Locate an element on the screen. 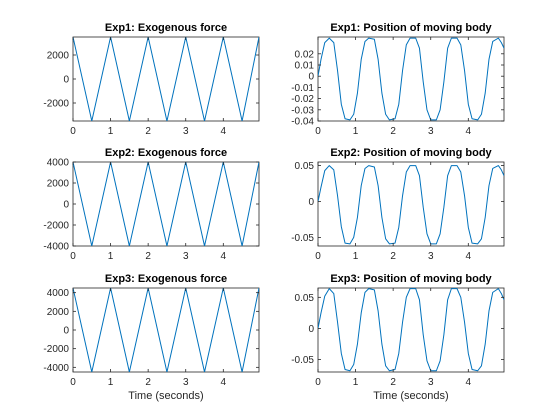 Image resolution: width=560 pixels, height=420 pixels. y-tick-label: -0.02 is located at coordinates (302, 99).